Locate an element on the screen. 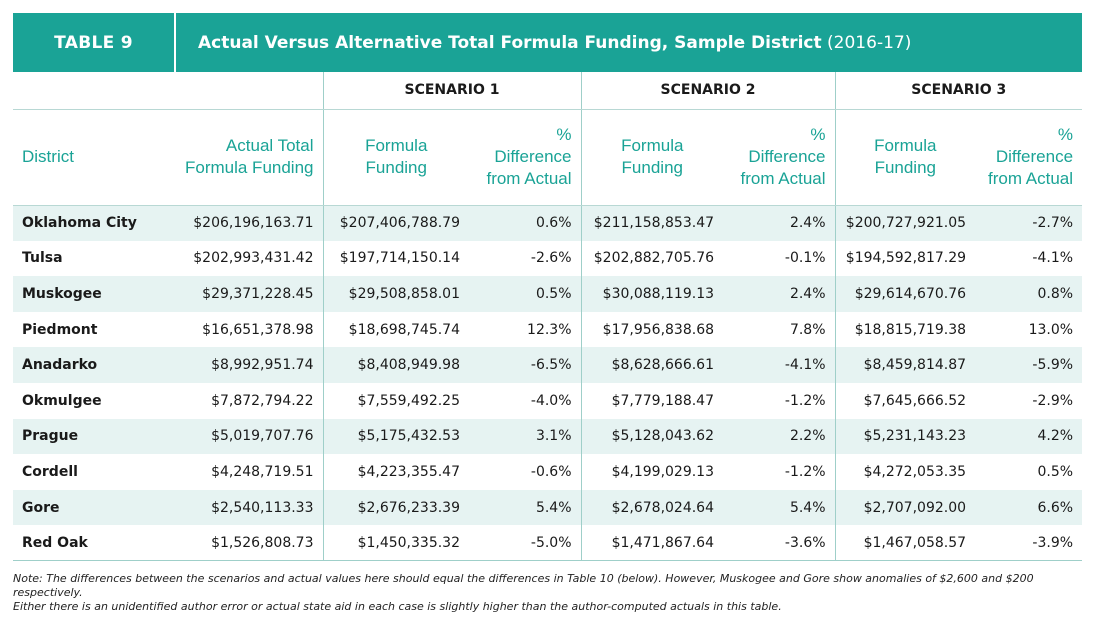  cell-s1: $7,559,492.25 is located at coordinates (395, 400).